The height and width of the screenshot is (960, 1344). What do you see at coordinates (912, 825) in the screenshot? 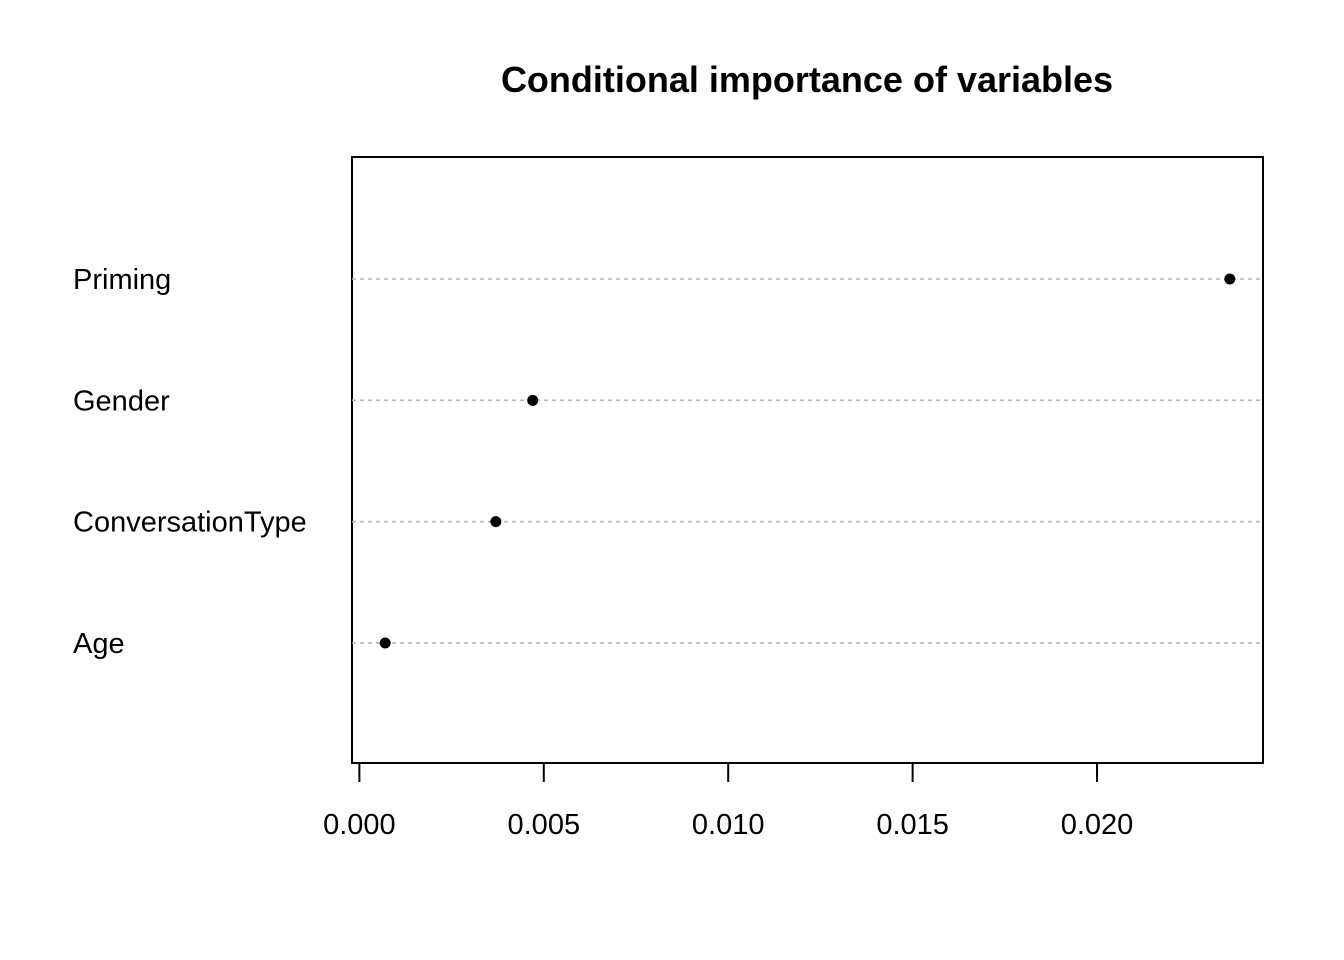
I see `x-tick-label: 0.015` at bounding box center [912, 825].